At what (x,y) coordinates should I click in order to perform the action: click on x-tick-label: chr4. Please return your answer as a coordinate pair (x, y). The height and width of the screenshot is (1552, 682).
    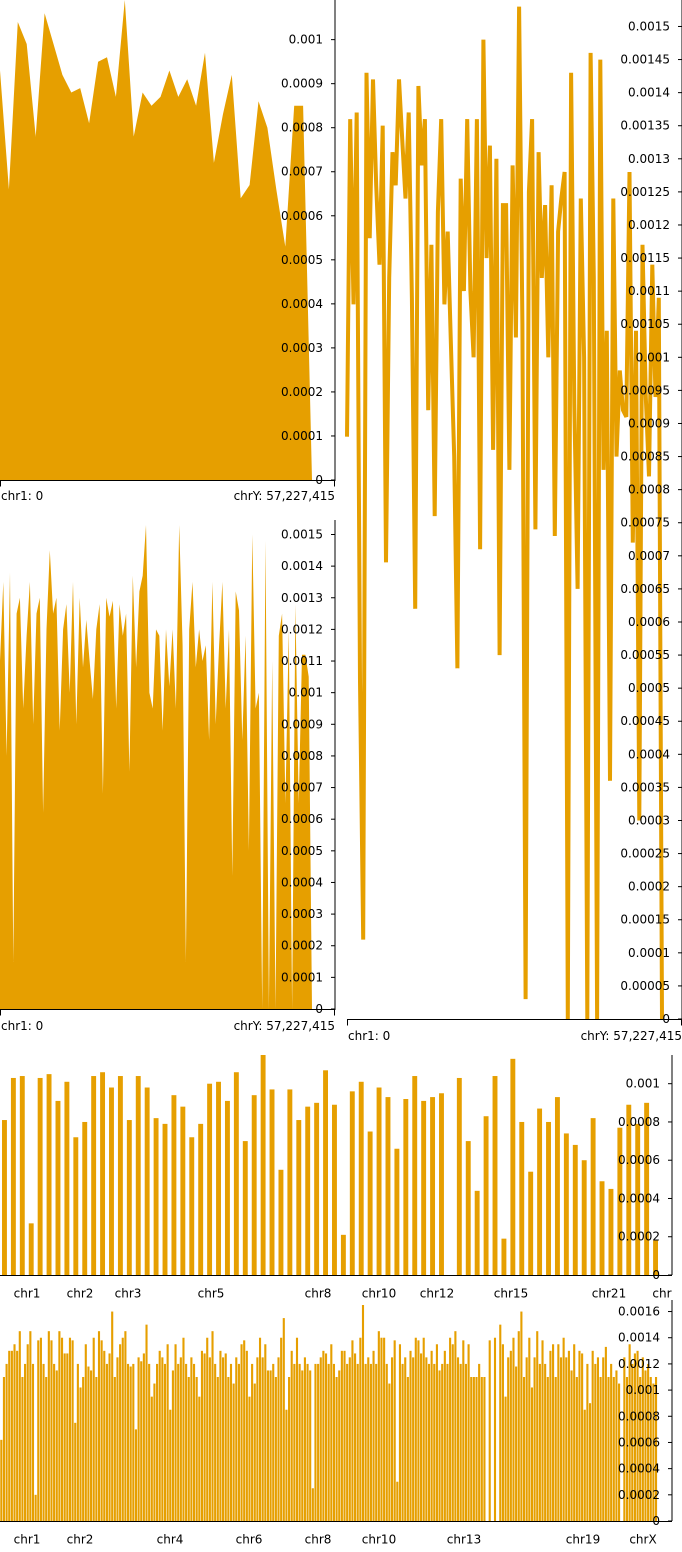
    Looking at the image, I should click on (170, 1540).